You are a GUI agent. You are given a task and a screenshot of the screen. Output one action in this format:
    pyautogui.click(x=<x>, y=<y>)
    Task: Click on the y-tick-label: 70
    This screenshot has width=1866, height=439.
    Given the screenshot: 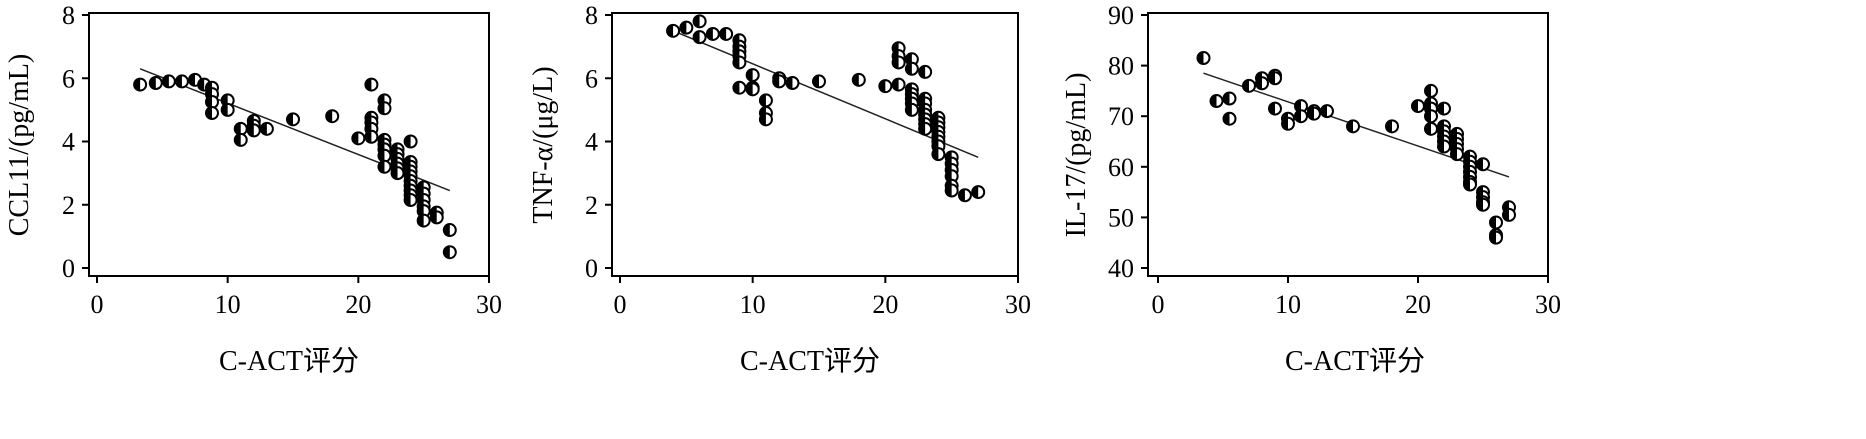 What is the action you would take?
    pyautogui.click(x=1121, y=116)
    